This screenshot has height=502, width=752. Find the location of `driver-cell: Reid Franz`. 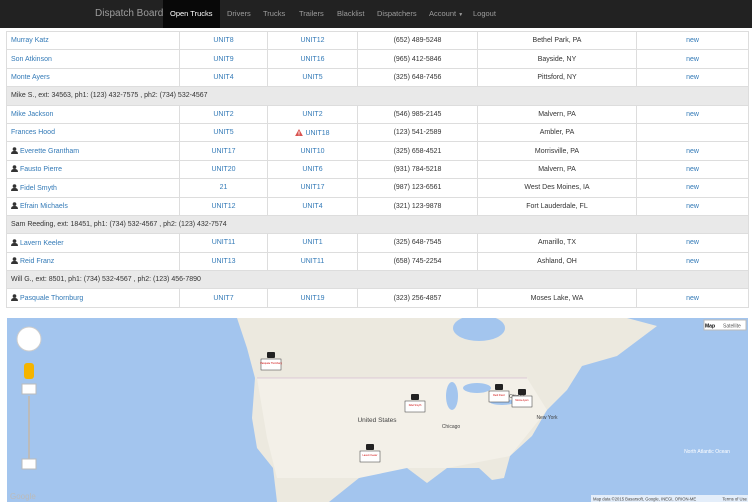

driver-cell: Reid Franz is located at coordinates (93, 261).